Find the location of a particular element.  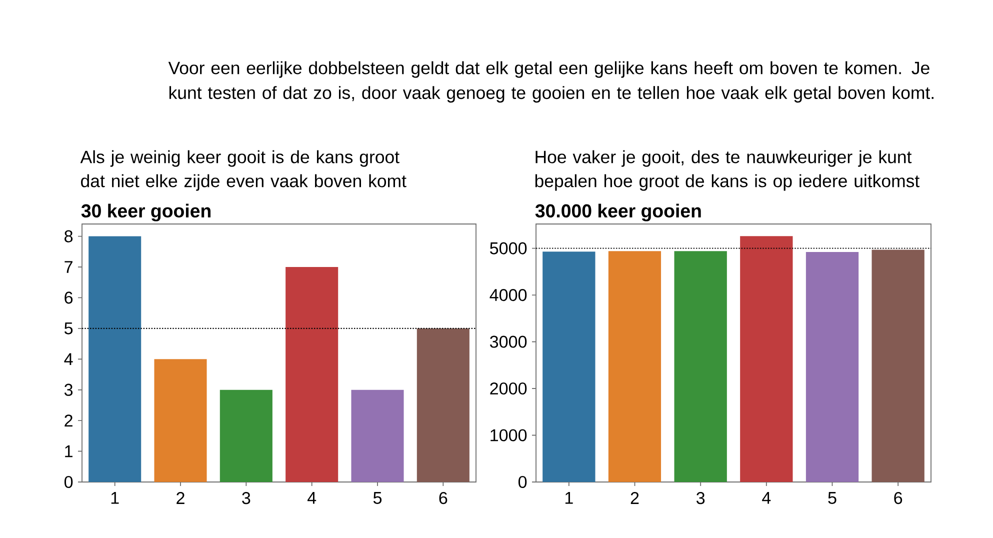

y-tick-label: 5 is located at coordinates (68, 328).